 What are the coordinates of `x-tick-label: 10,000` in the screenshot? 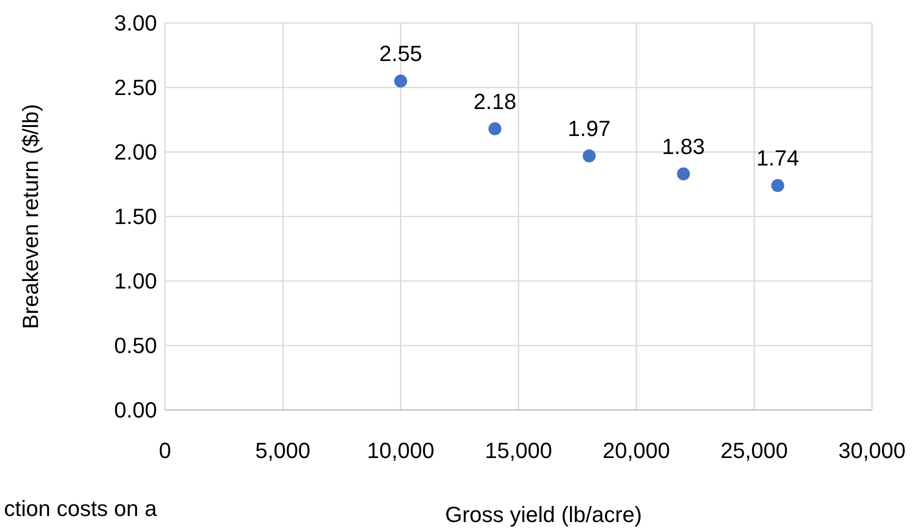 It's located at (400, 450).